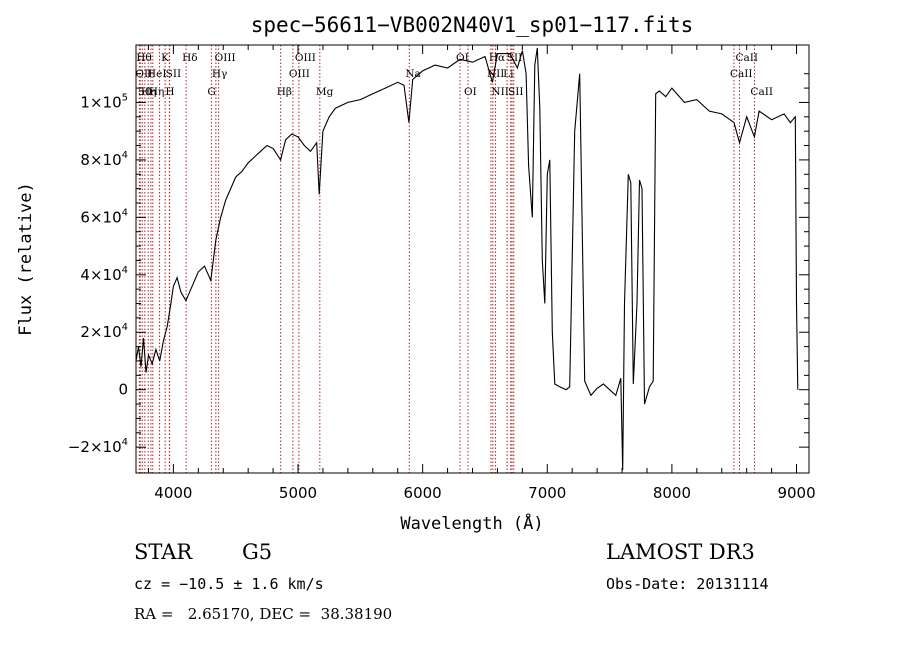 This screenshot has height=654, width=900. I want to click on line-marker-label-31: CaII, so click(761, 92).